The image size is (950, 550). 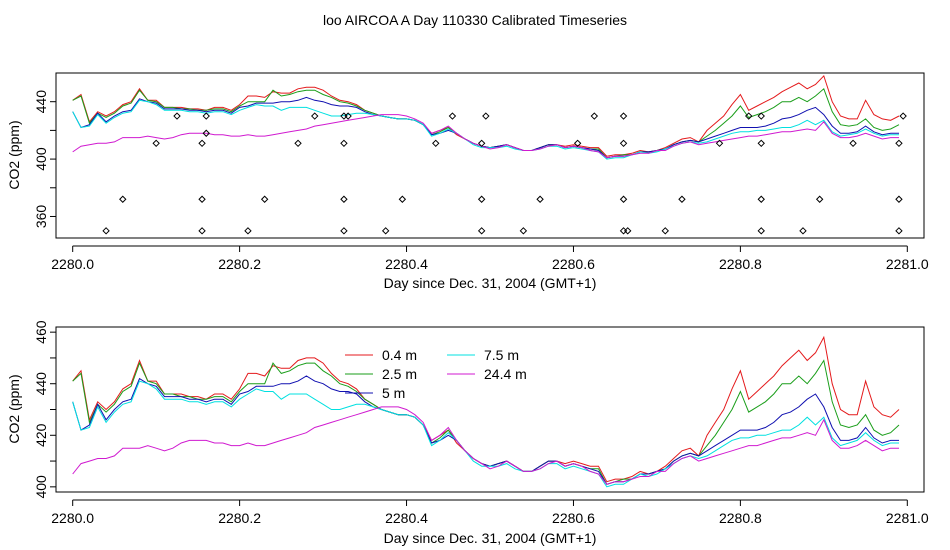 I want to click on top-x-axis: 2280.0 2280.2 2280.4 2280.6 2280.8 2281.0, so click(x=490, y=258).